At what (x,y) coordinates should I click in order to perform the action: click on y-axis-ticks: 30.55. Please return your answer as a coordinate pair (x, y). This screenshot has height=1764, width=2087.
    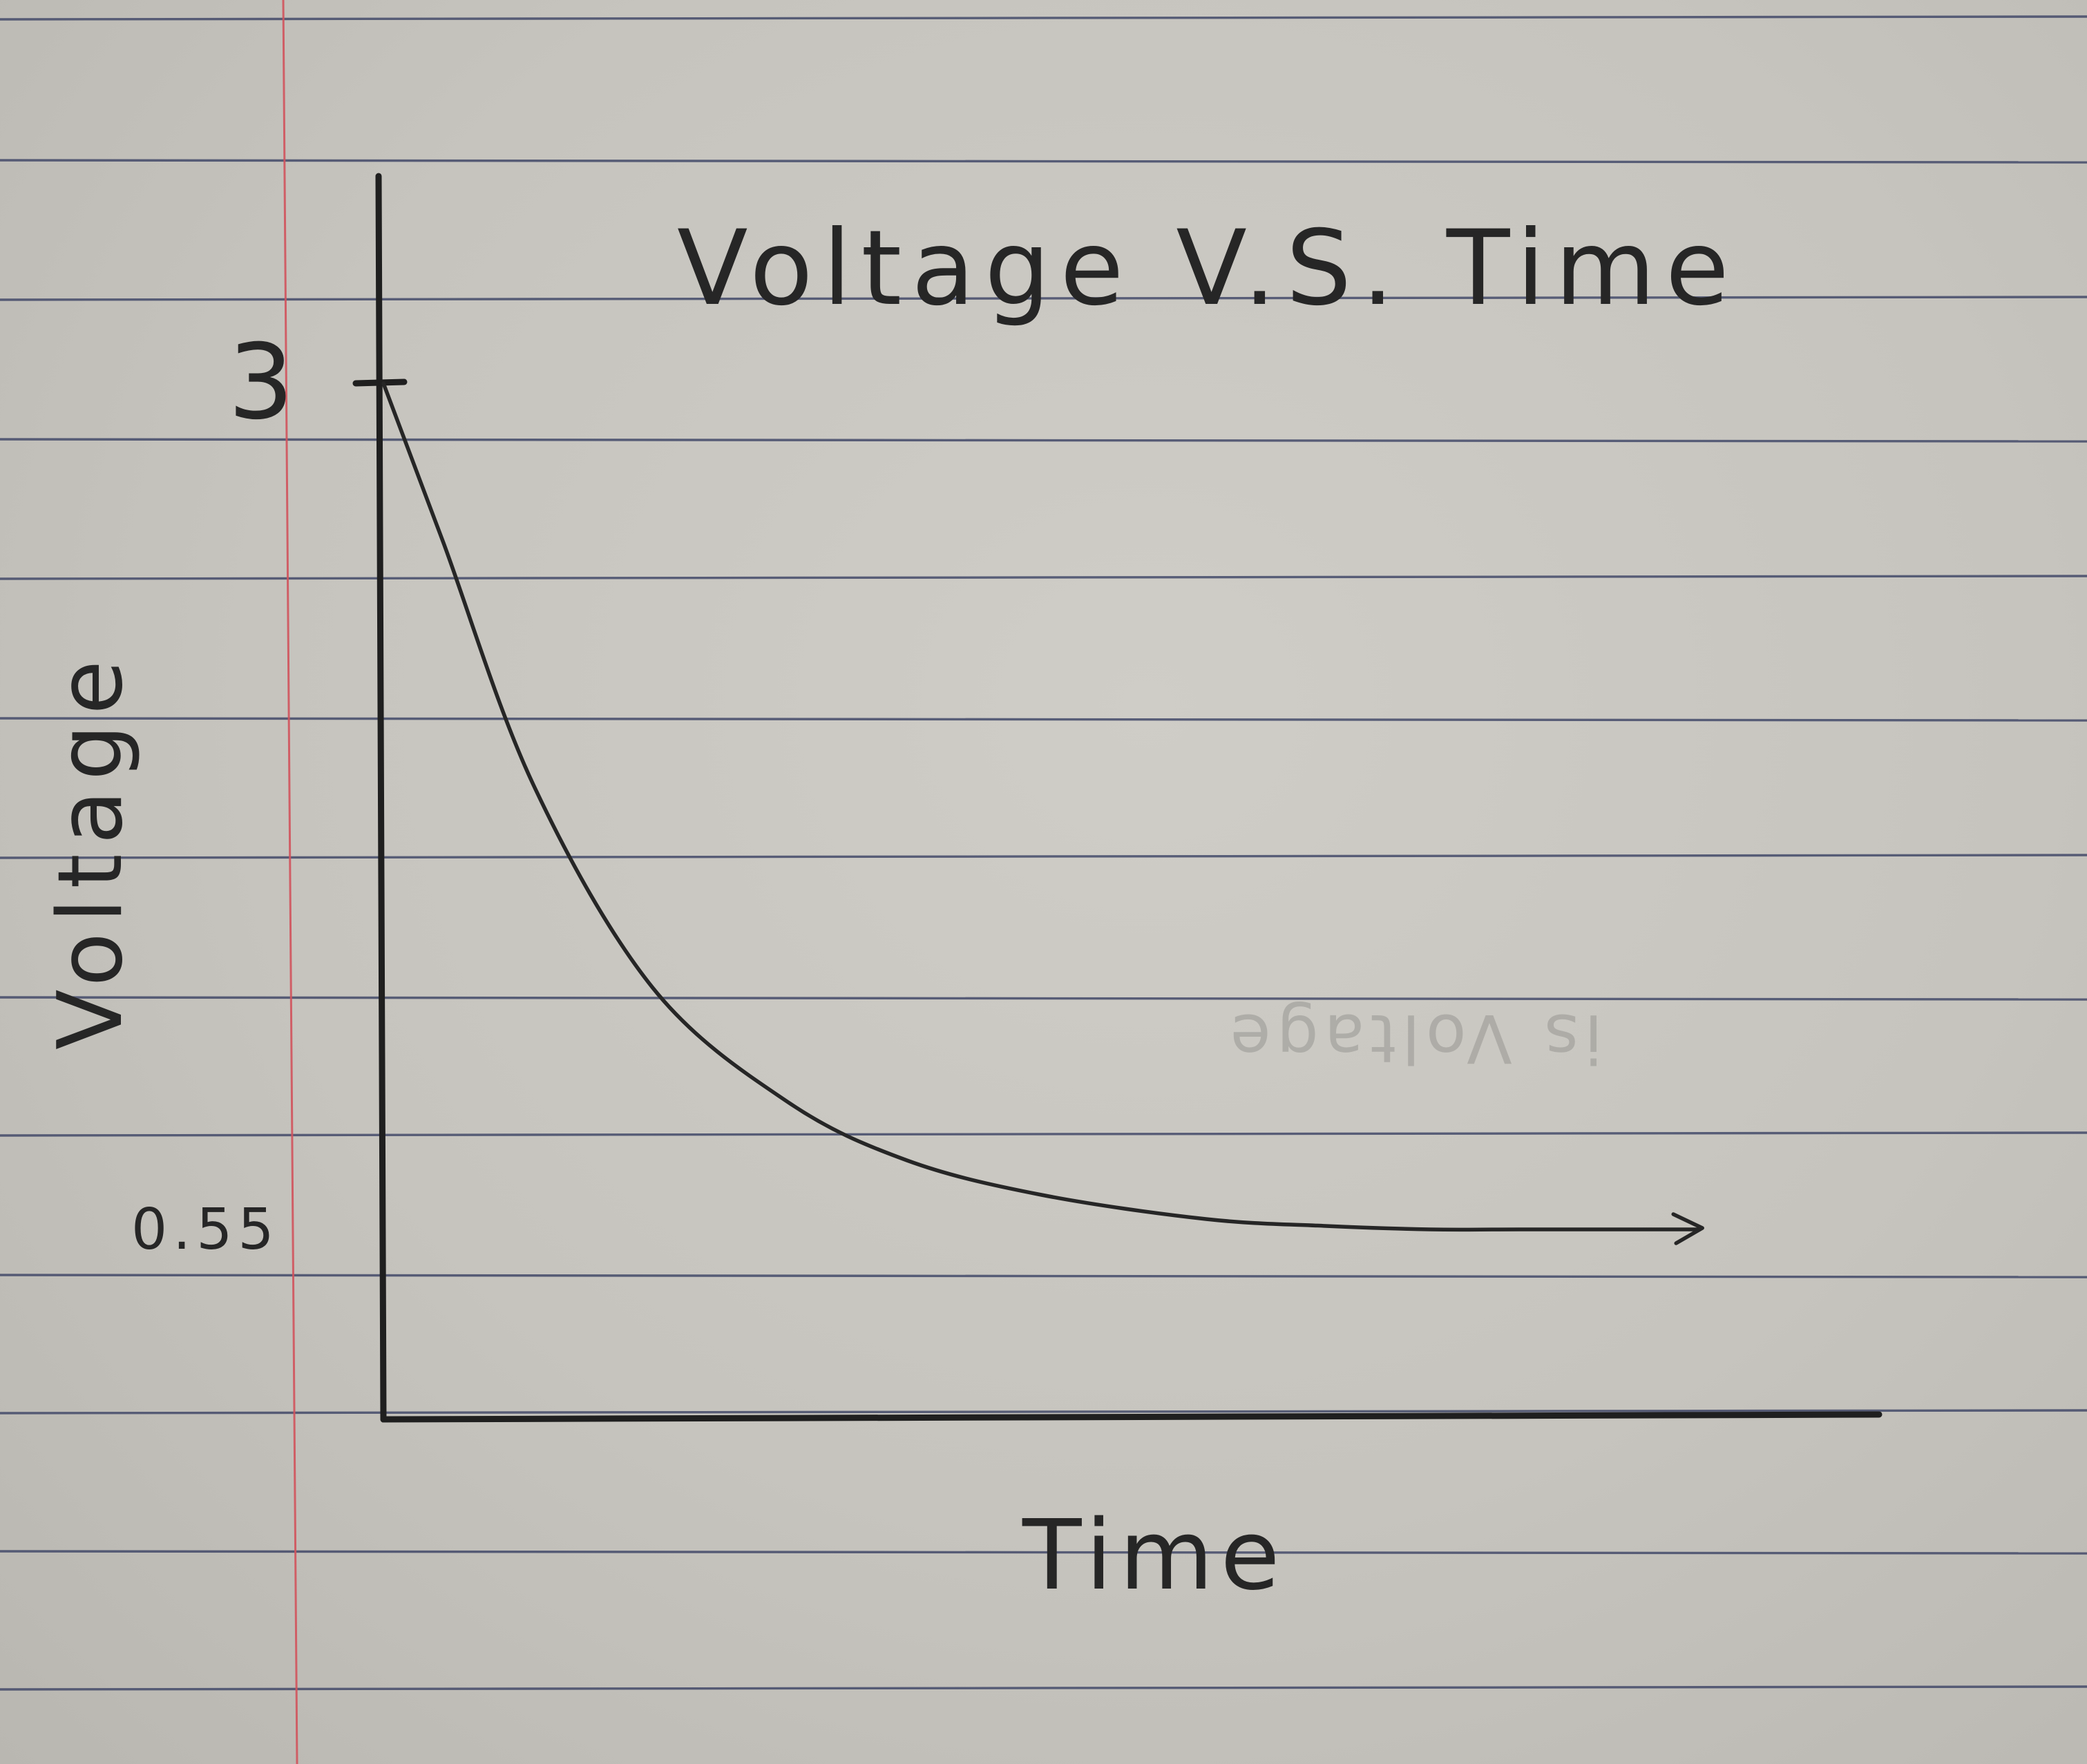
    Looking at the image, I should click on (269, 793).